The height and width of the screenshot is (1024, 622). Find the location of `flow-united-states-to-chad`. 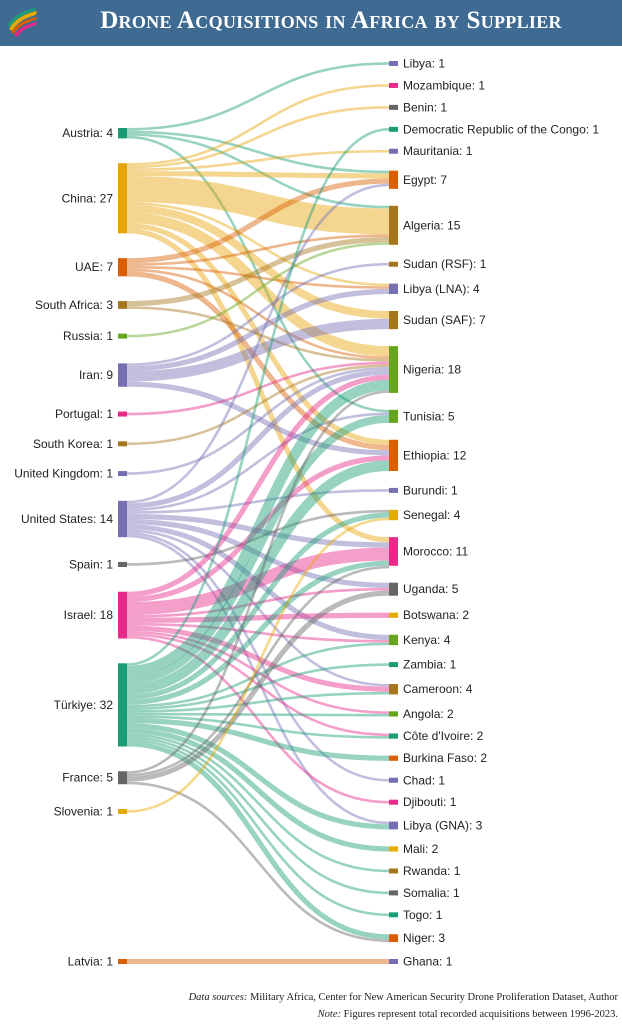

flow-united-states-to-chad is located at coordinates (258, 657).